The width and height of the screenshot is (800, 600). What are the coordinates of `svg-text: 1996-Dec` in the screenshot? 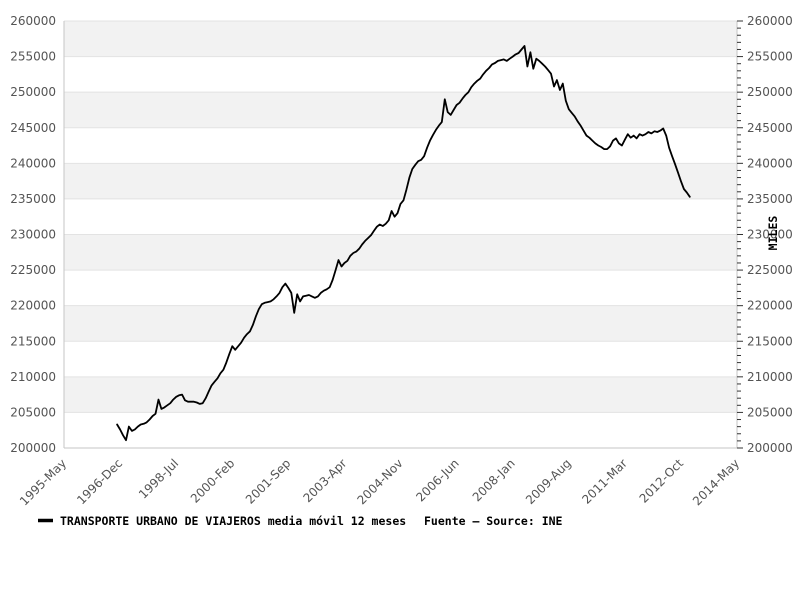 It's located at (99, 481).